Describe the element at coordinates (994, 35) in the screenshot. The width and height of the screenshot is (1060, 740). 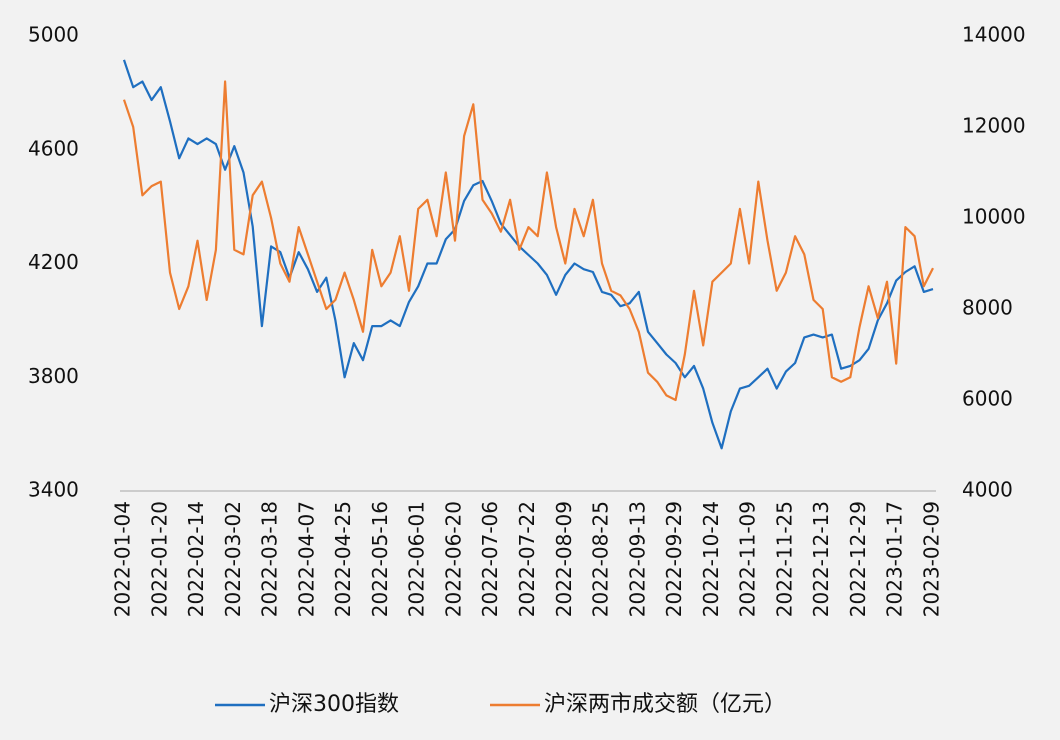
I see `y2-tick-label: 14000` at that location.